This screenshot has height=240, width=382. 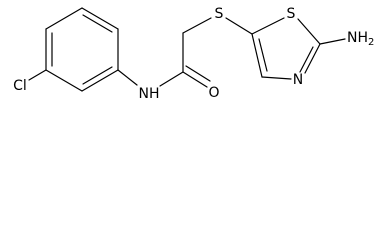 What do you see at coordinates (20, 86) in the screenshot?
I see `atom-label: Cl` at bounding box center [20, 86].